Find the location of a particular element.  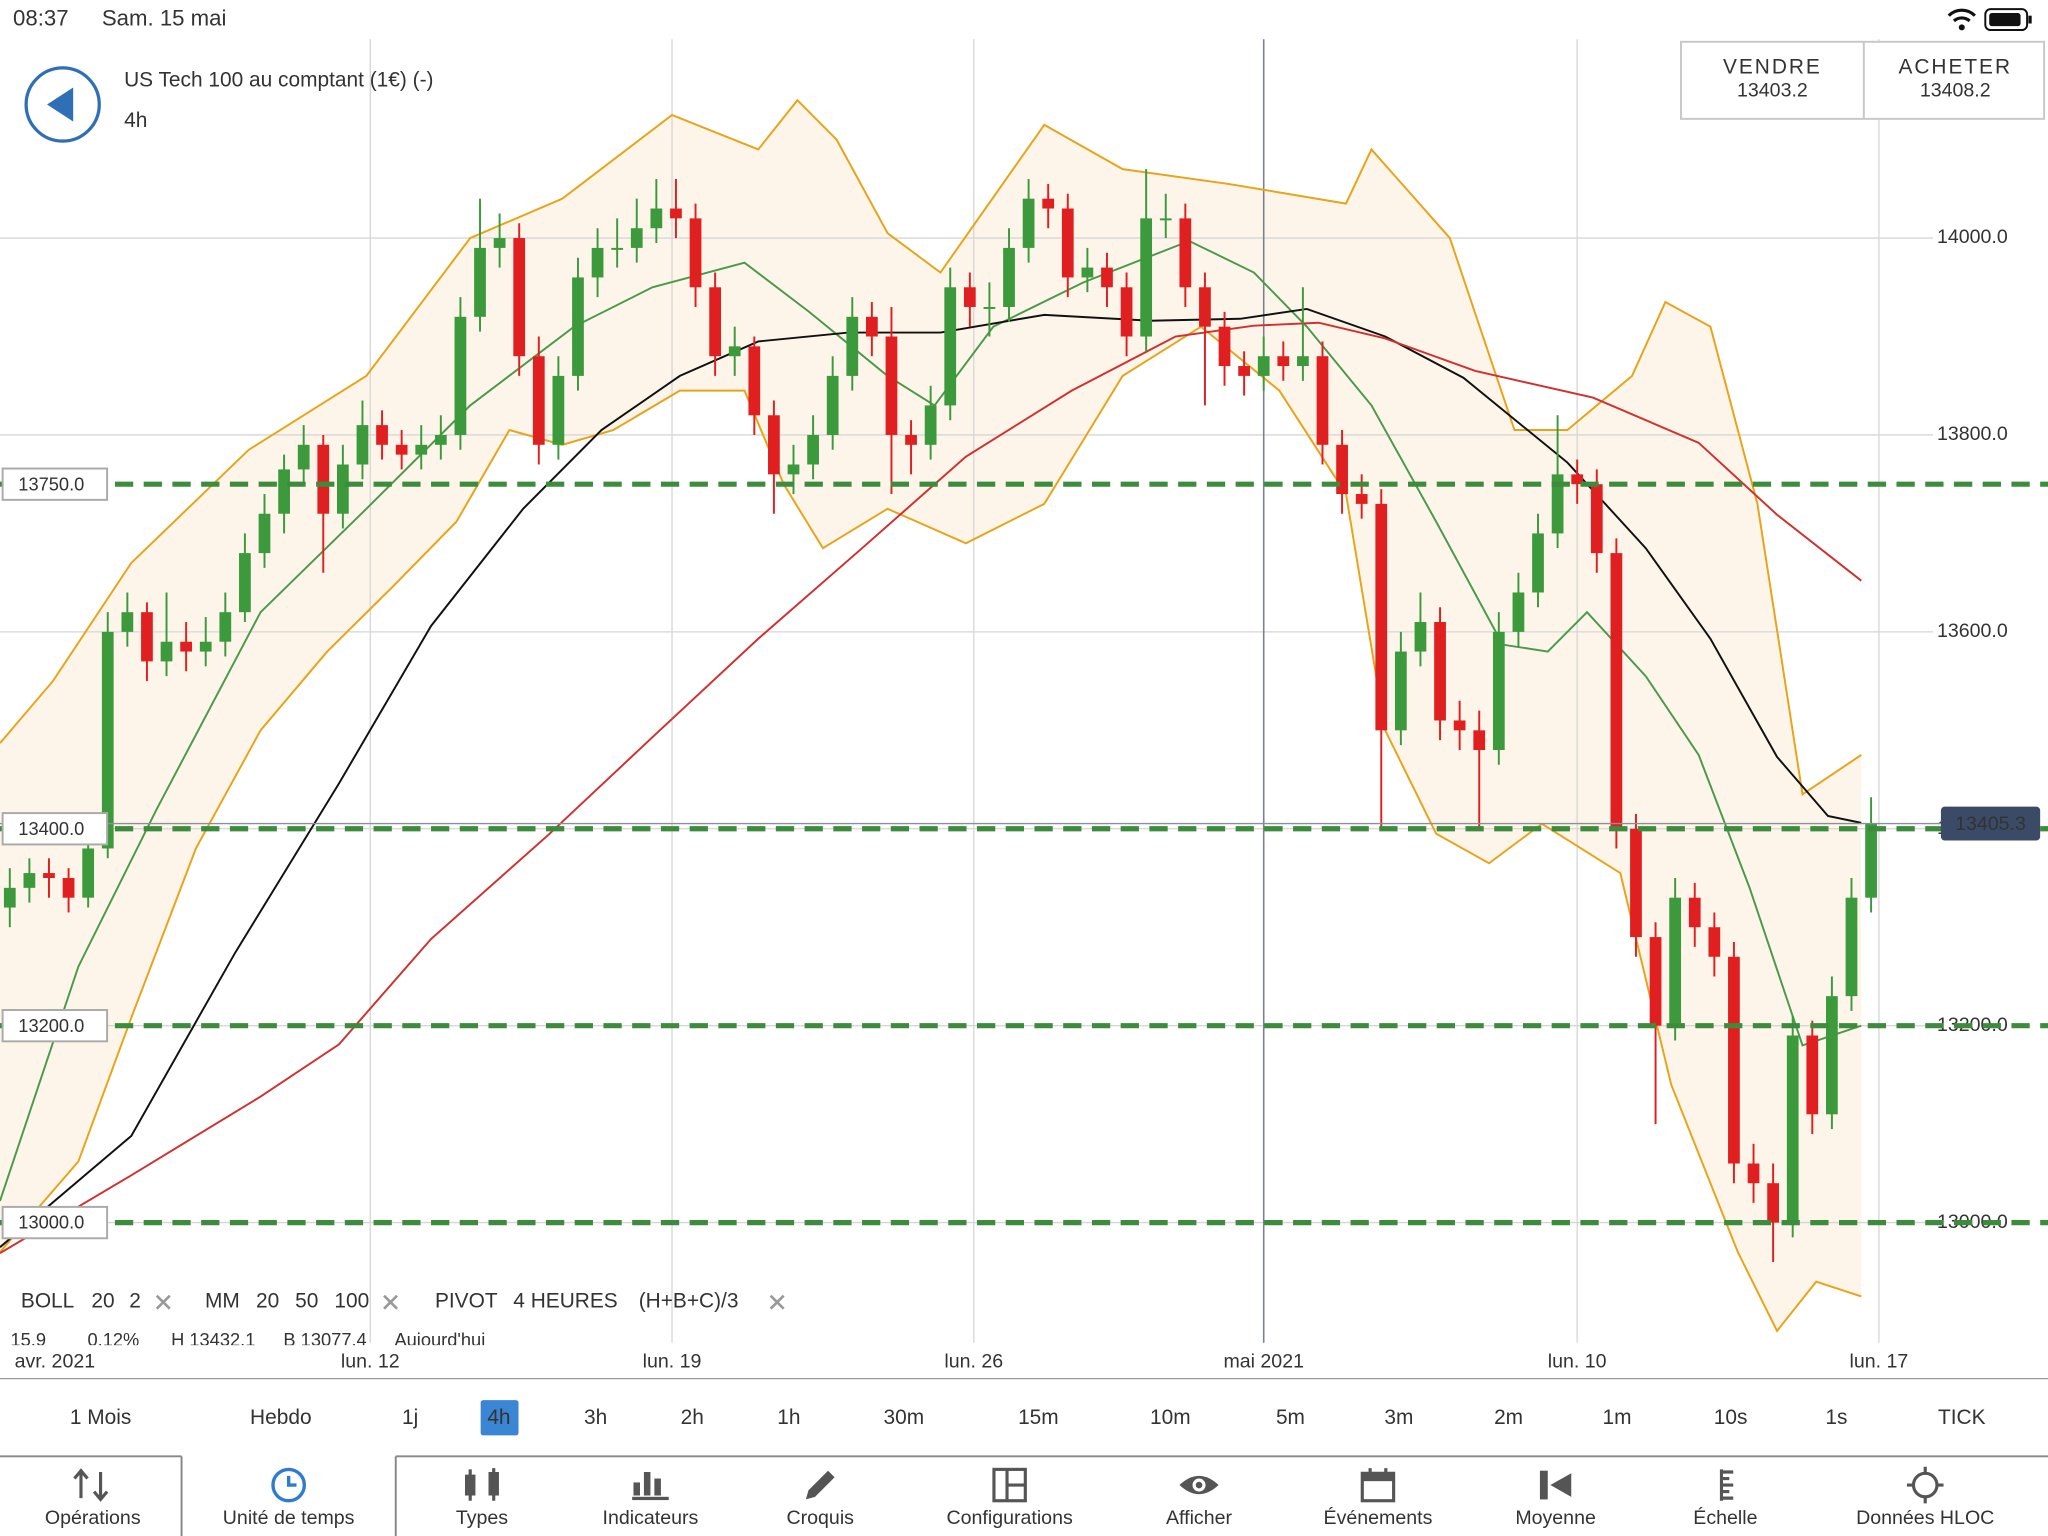

level-box is located at coordinates (55, 1222).